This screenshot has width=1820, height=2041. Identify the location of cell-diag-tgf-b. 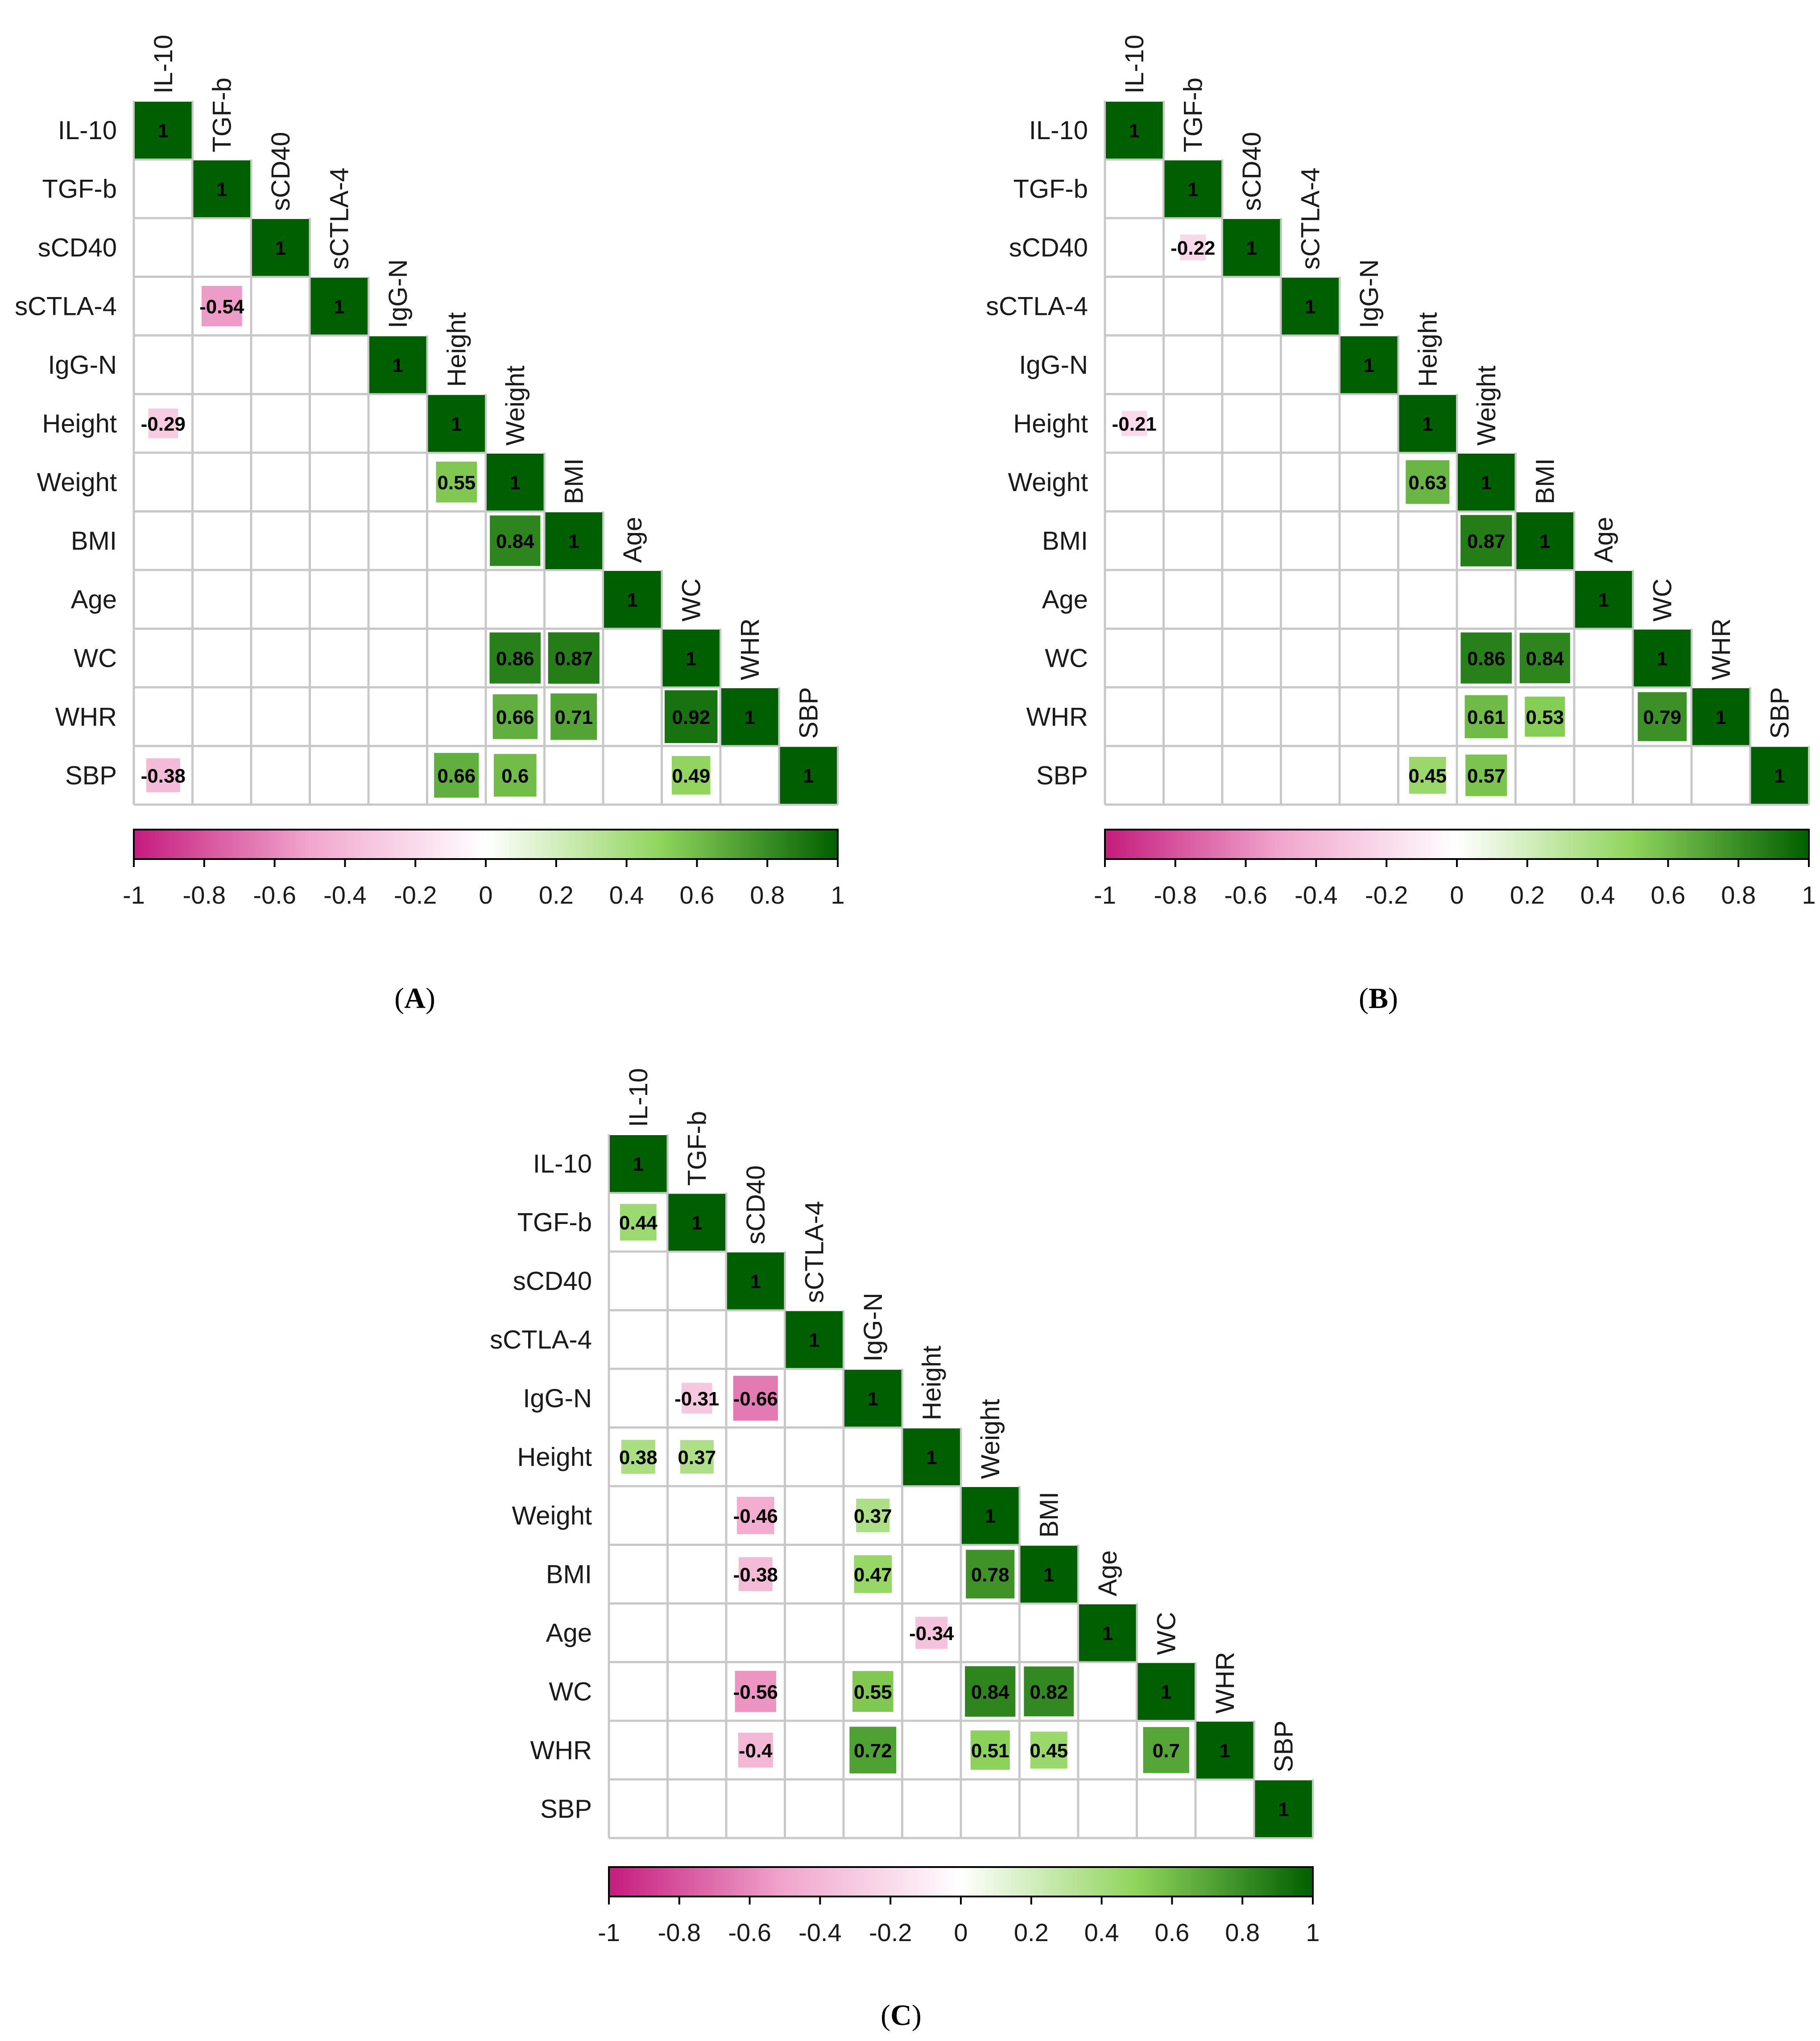
(222, 189).